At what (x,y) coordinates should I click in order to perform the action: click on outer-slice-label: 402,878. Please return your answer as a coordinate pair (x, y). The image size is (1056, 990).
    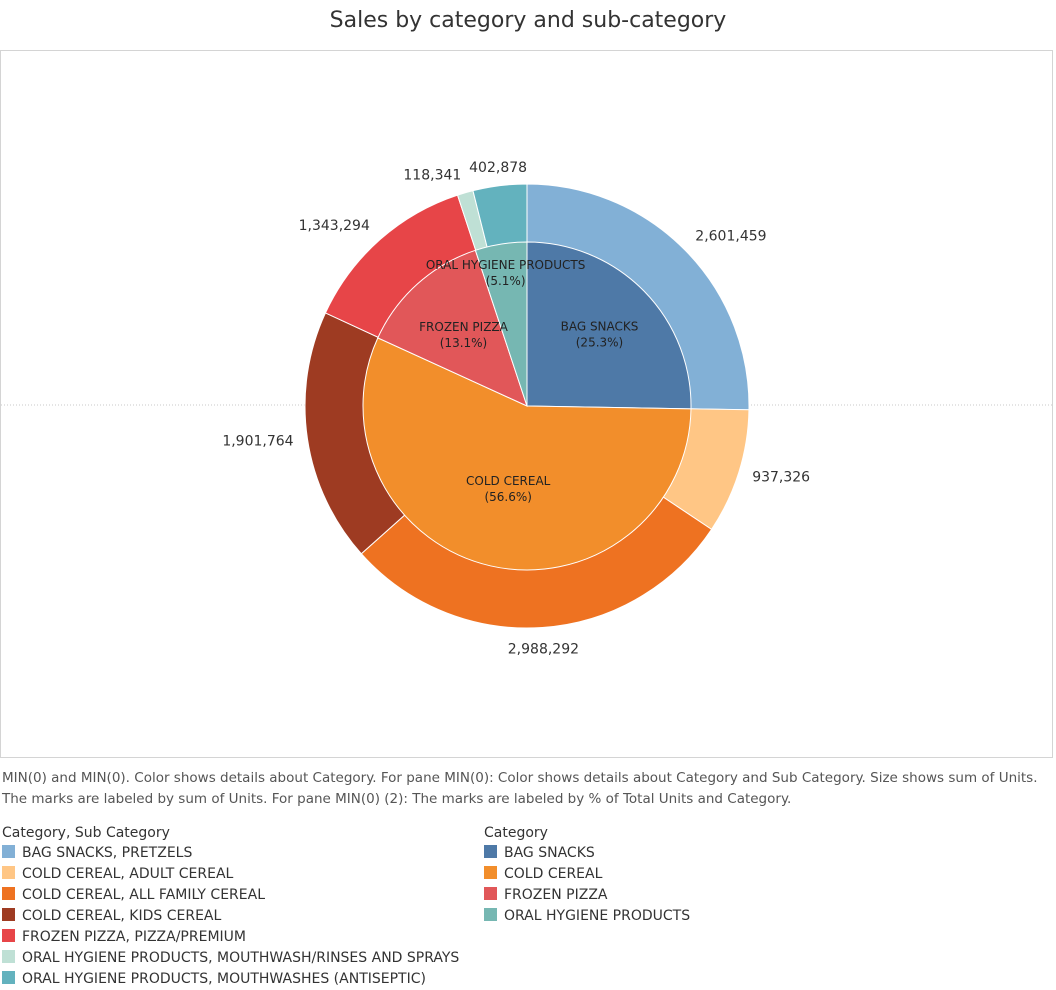
    Looking at the image, I should click on (498, 168).